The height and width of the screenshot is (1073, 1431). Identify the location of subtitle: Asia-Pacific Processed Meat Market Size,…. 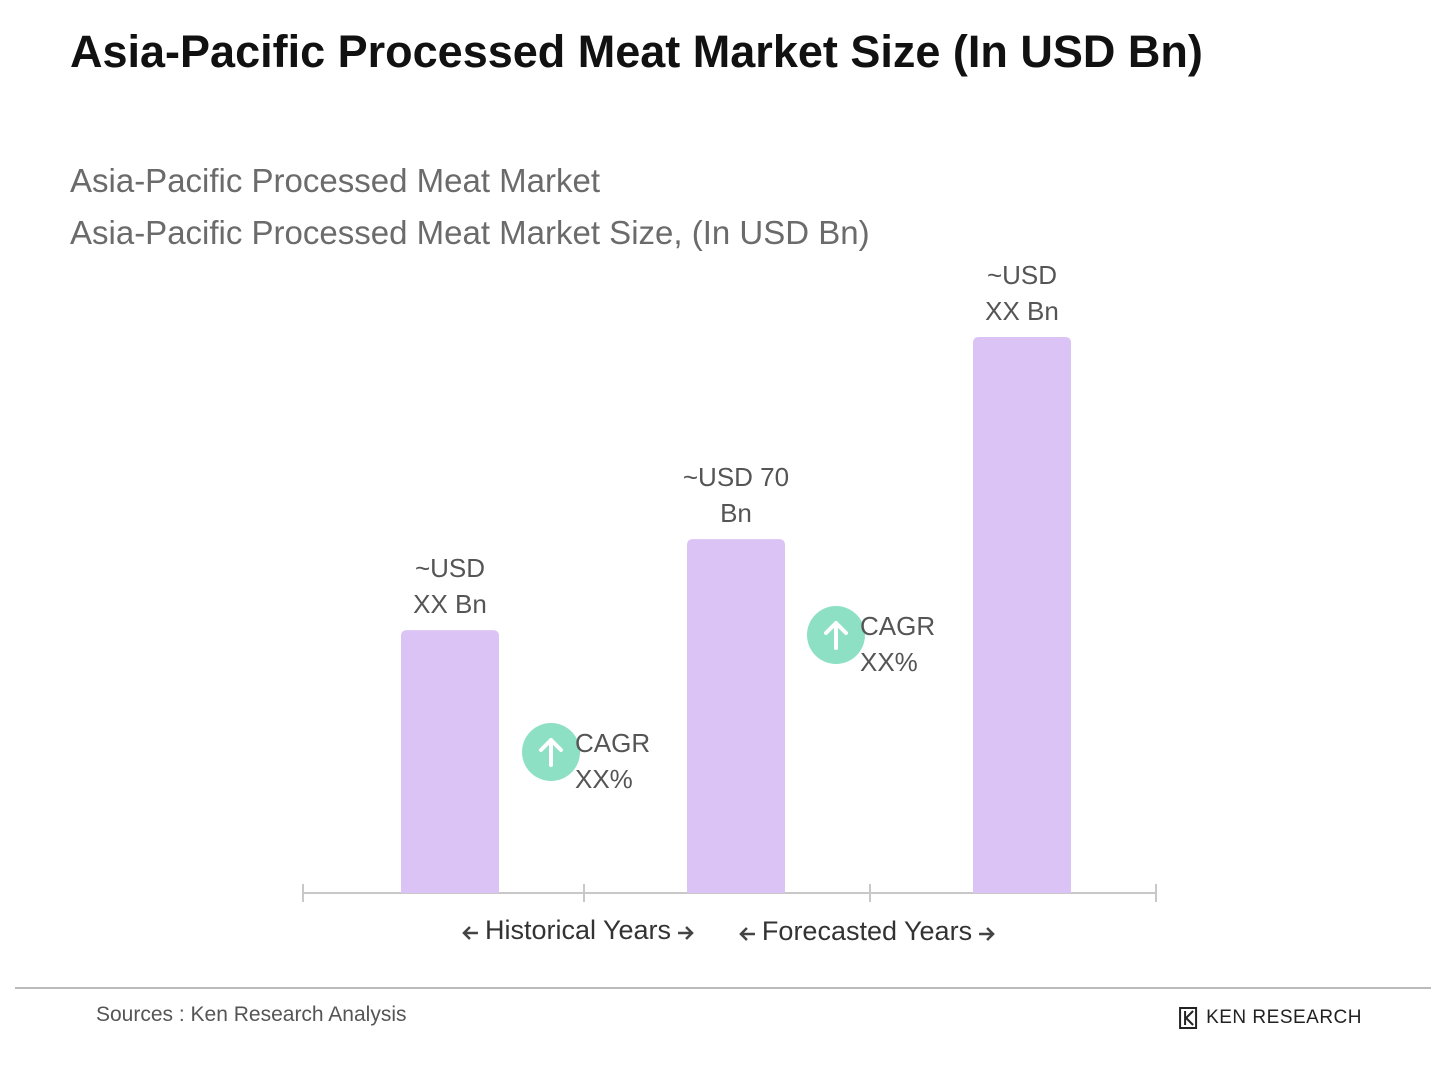
(470, 232).